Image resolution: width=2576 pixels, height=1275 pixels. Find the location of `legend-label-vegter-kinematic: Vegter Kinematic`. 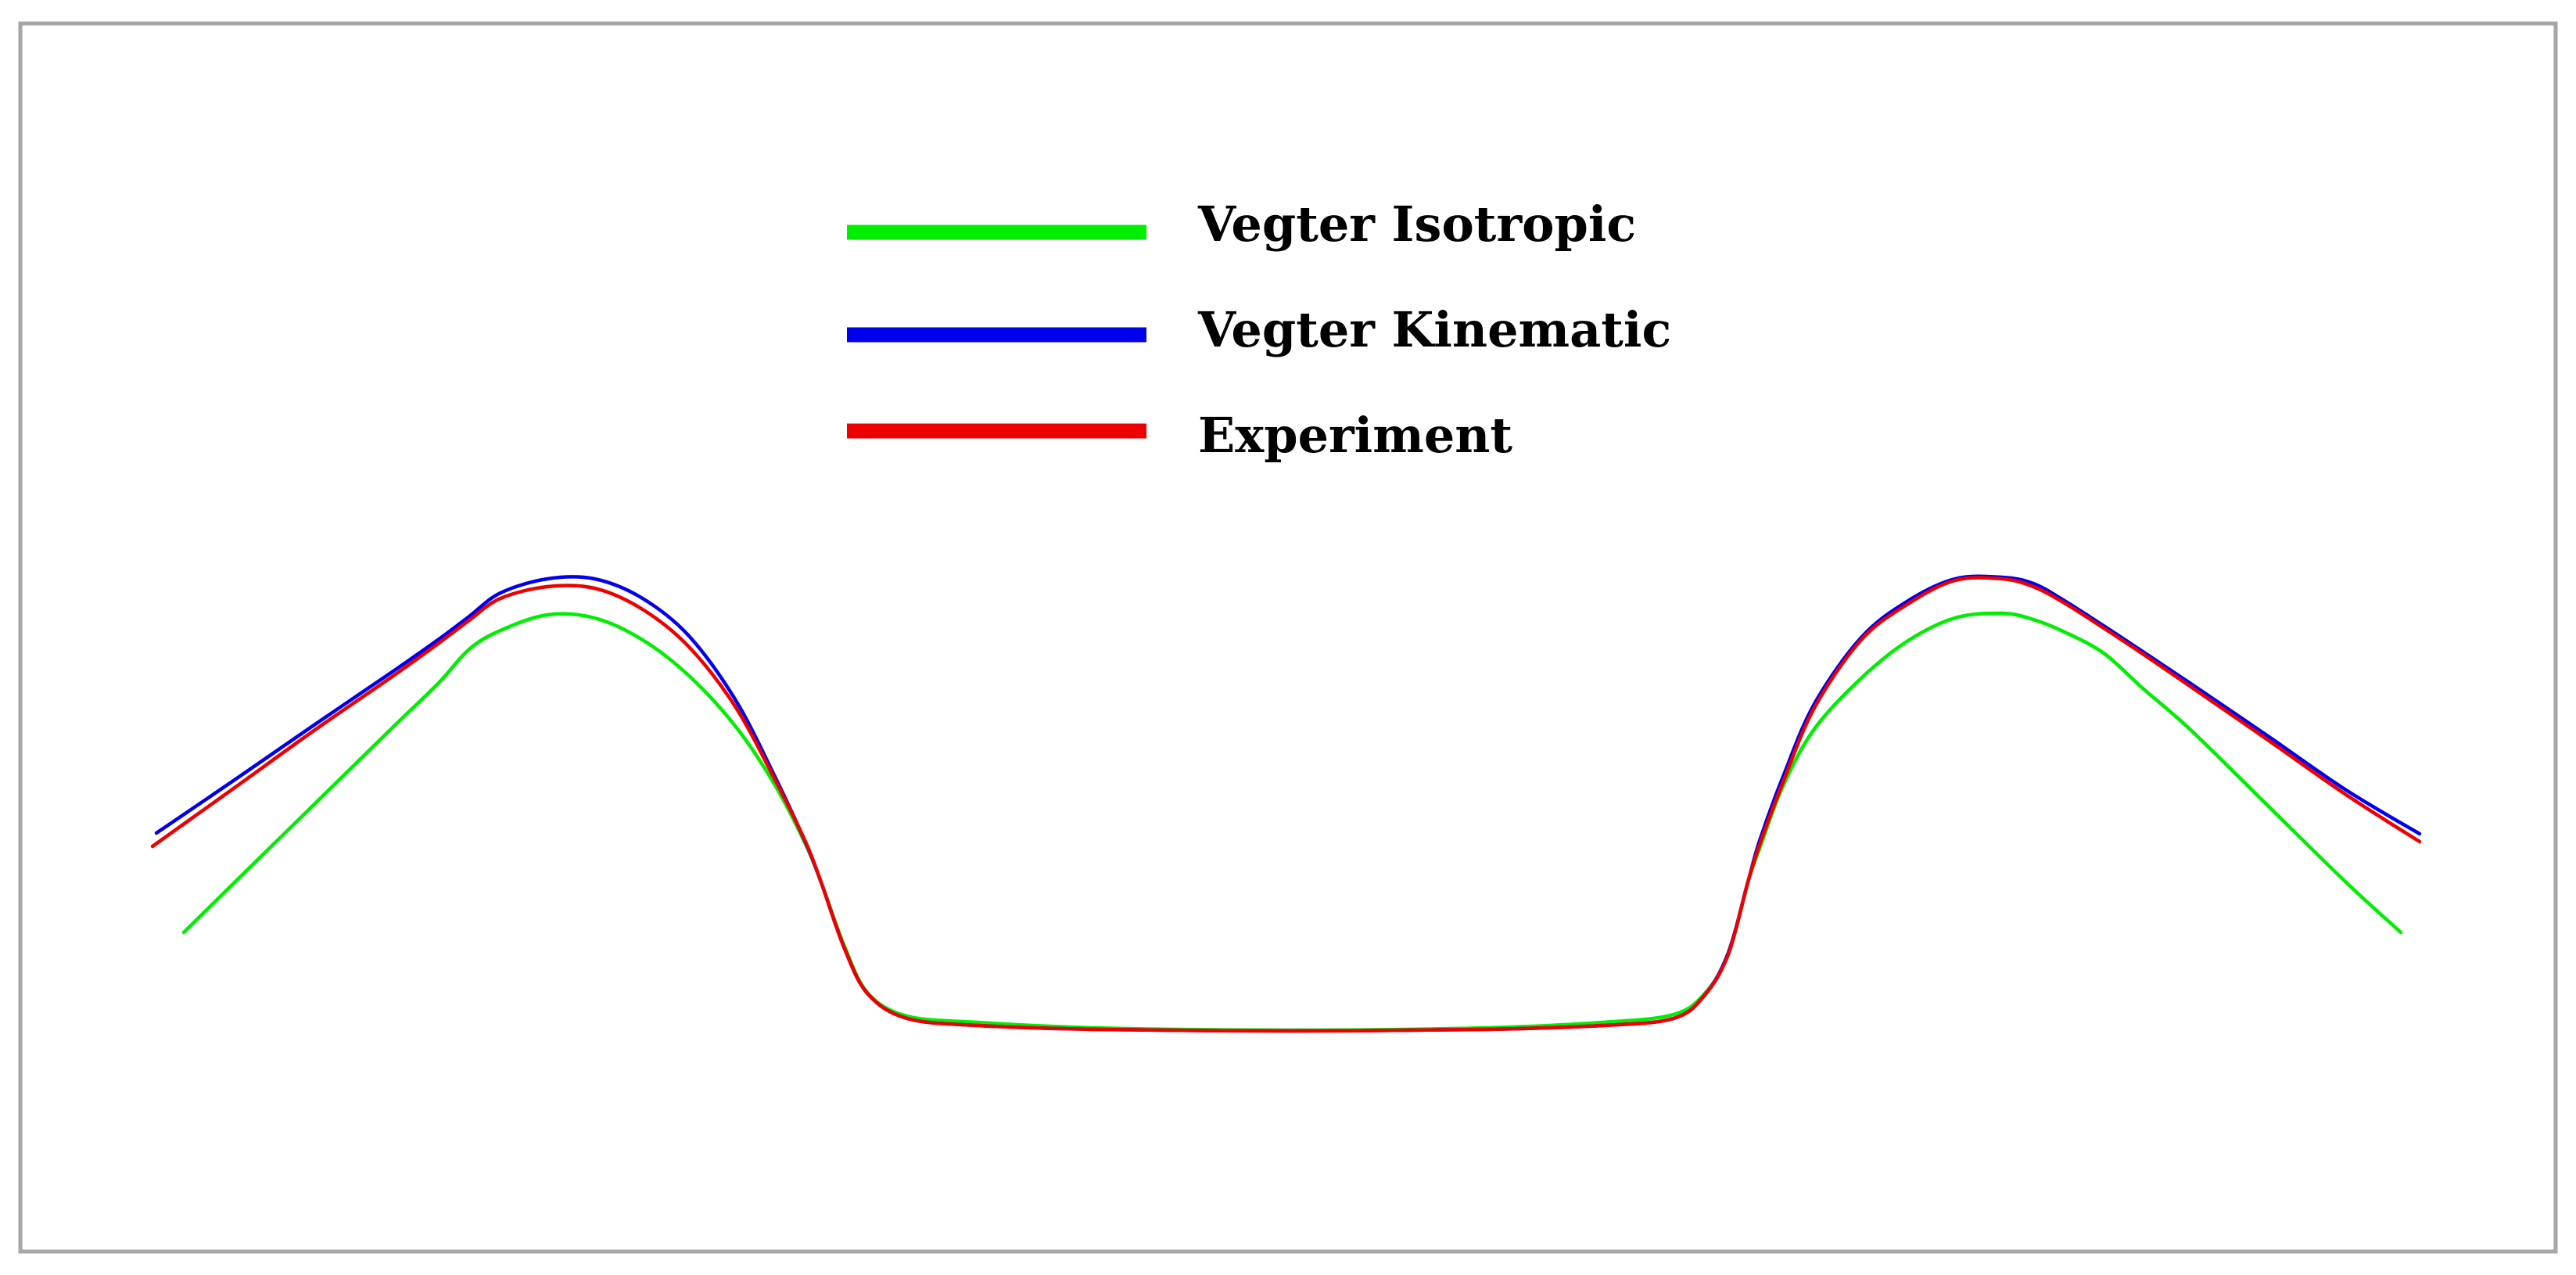

legend-label-vegter-kinematic: Vegter Kinematic is located at coordinates (1434, 329).